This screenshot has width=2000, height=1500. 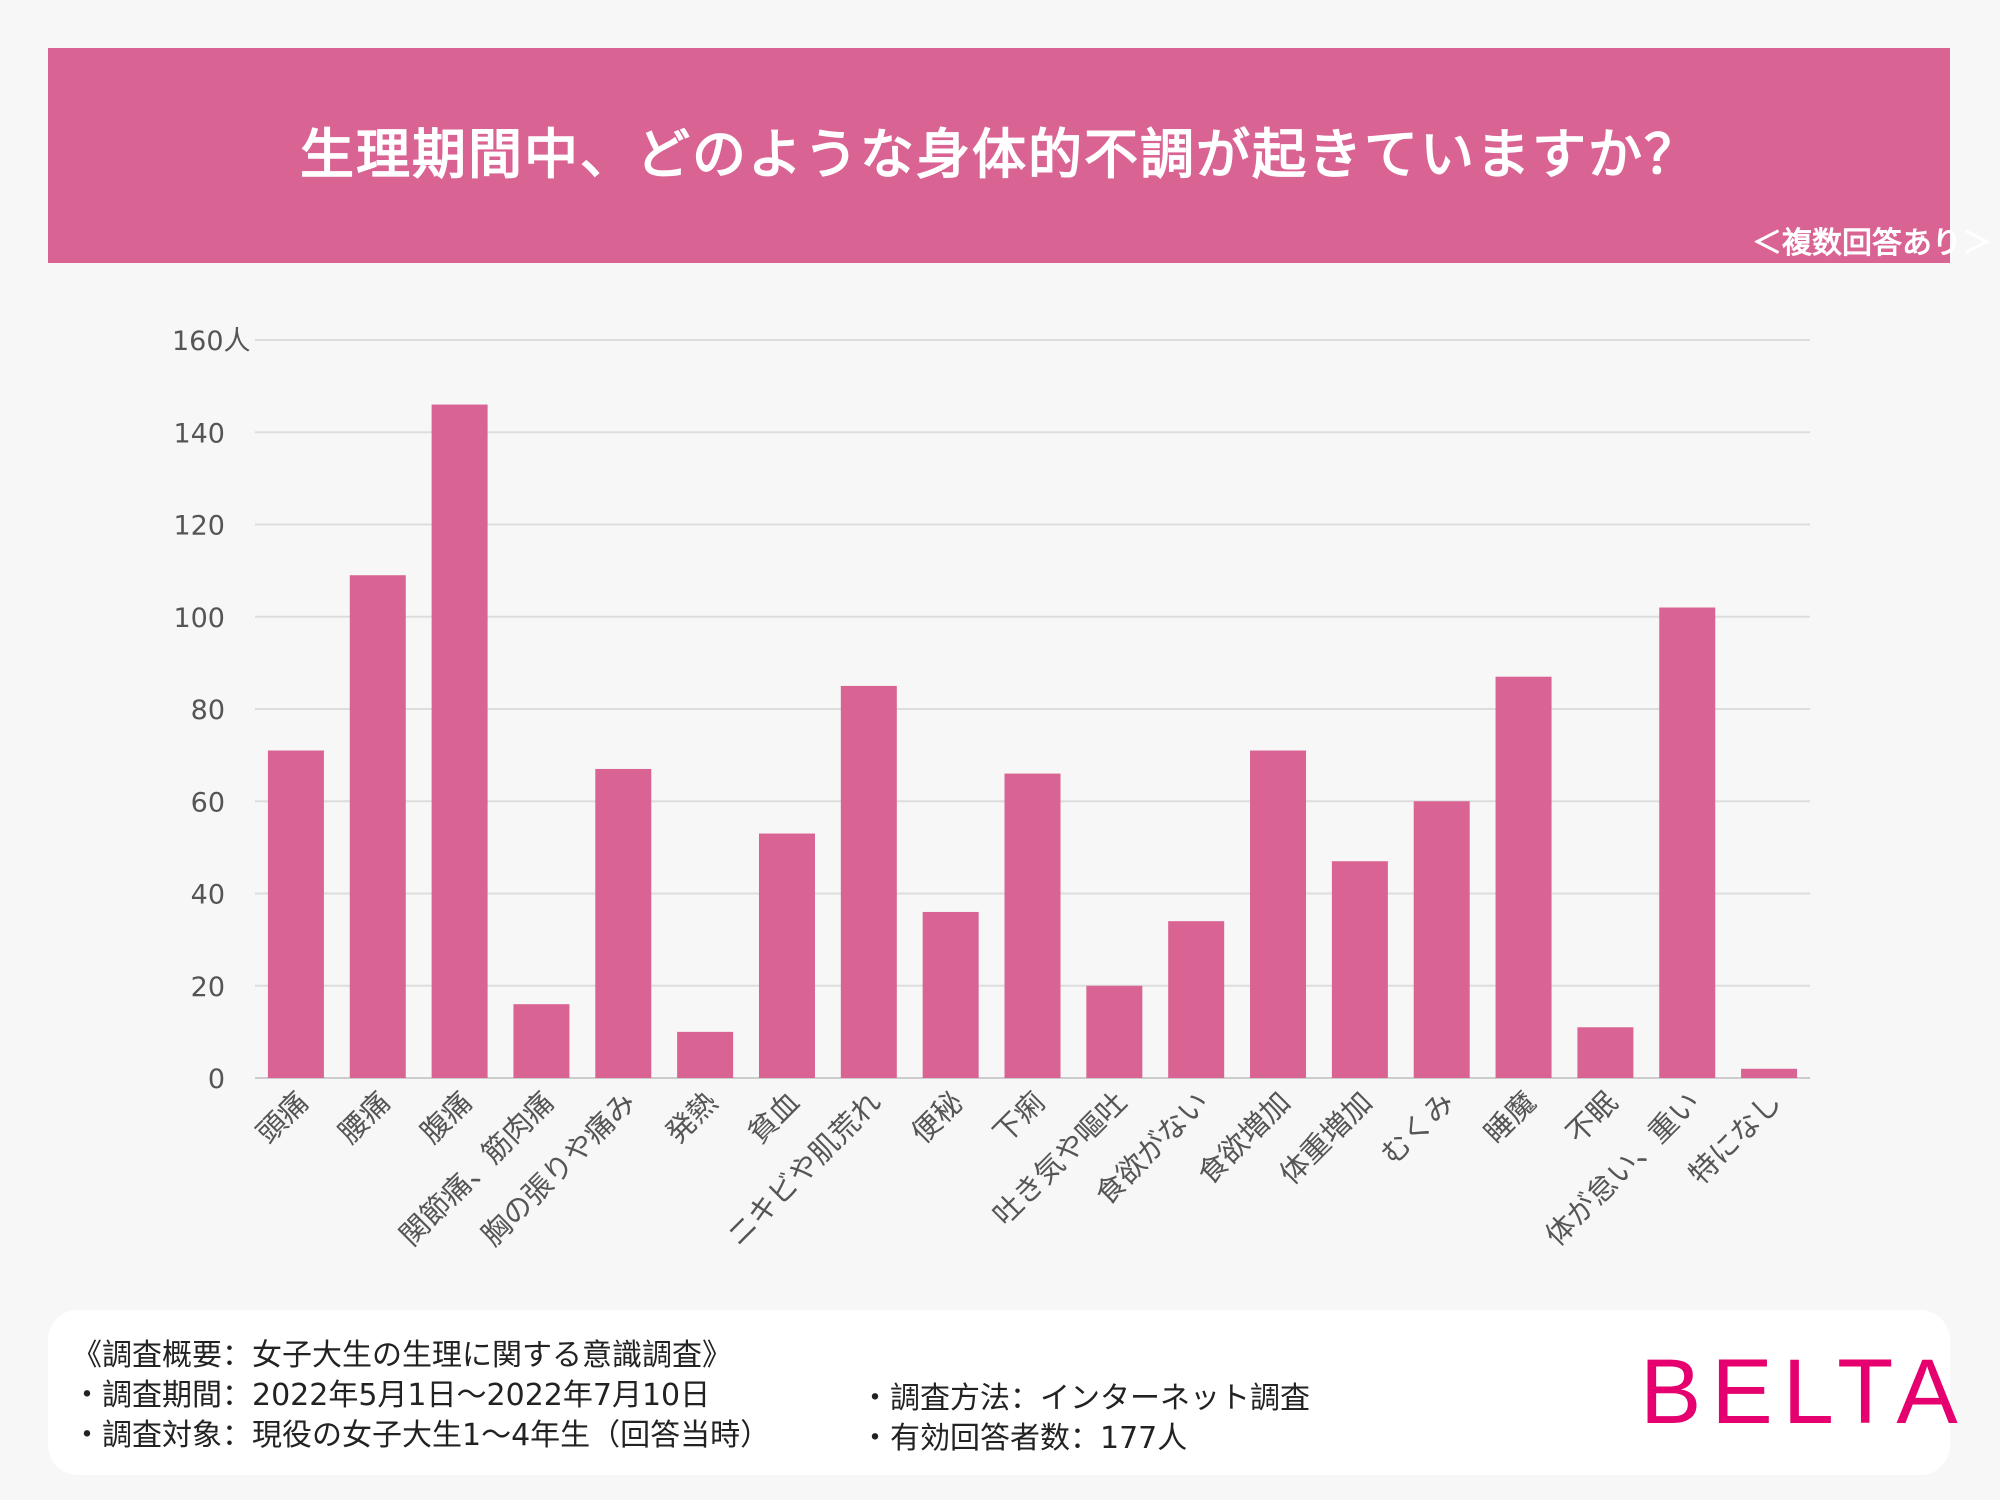 I want to click on x-category-label: 不眠, so click(x=1591, y=1117).